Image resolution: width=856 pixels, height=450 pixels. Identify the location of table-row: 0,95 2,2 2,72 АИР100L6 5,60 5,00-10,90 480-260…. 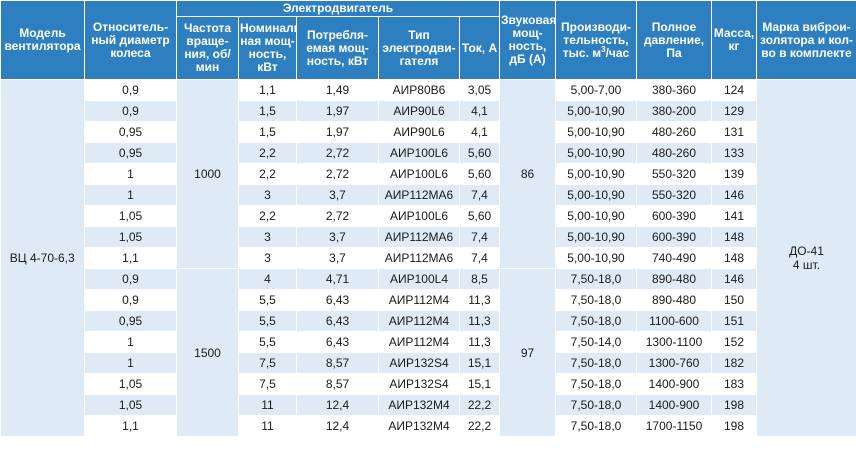
(428, 153).